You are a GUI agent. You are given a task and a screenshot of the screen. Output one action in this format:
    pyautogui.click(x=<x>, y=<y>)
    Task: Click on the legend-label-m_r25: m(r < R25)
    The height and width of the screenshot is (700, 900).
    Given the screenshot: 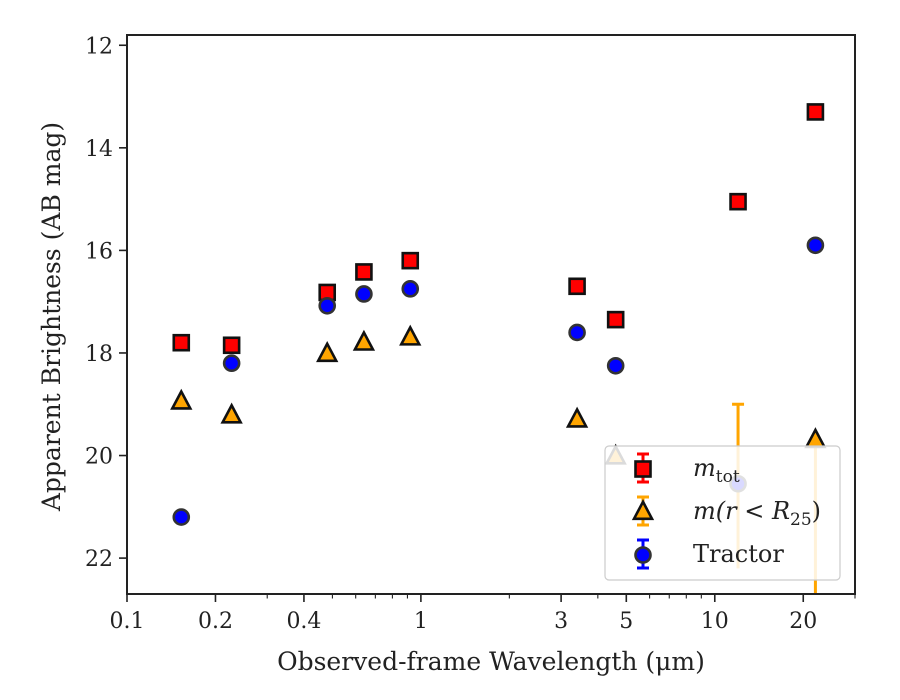 What is the action you would take?
    pyautogui.click(x=757, y=513)
    